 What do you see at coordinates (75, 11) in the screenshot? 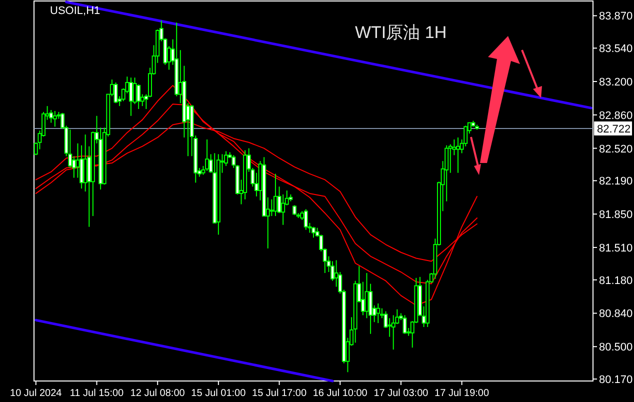
I see `chart-subtitle: USOIL,H1` at bounding box center [75, 11].